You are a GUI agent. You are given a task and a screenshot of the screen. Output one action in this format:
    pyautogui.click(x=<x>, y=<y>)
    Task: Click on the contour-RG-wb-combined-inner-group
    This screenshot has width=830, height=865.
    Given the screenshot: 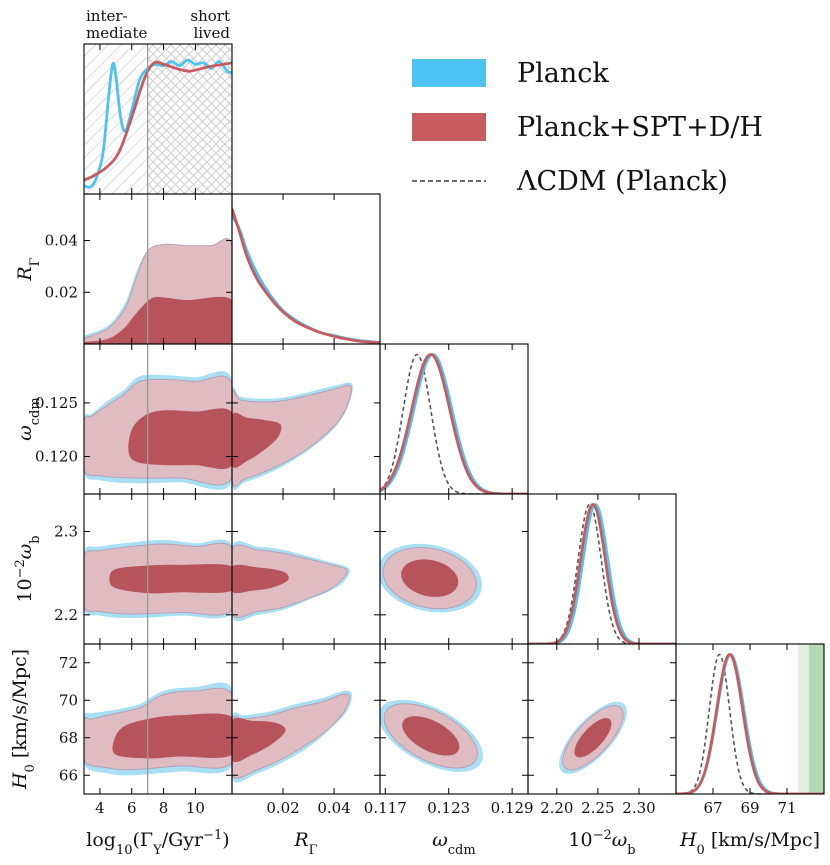 What is the action you would take?
    pyautogui.click(x=260, y=579)
    